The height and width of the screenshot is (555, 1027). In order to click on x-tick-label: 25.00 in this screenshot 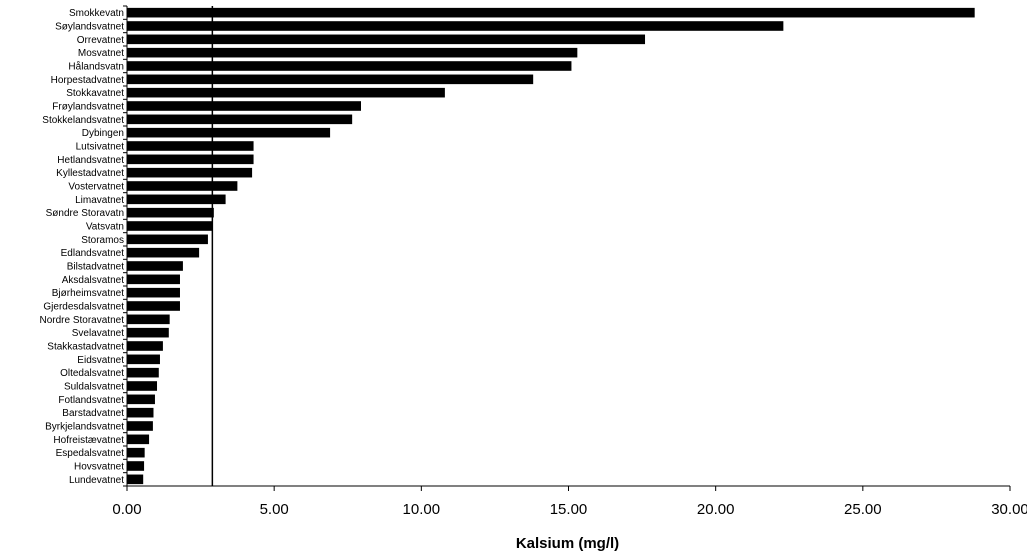, I will do `click(863, 509)`.